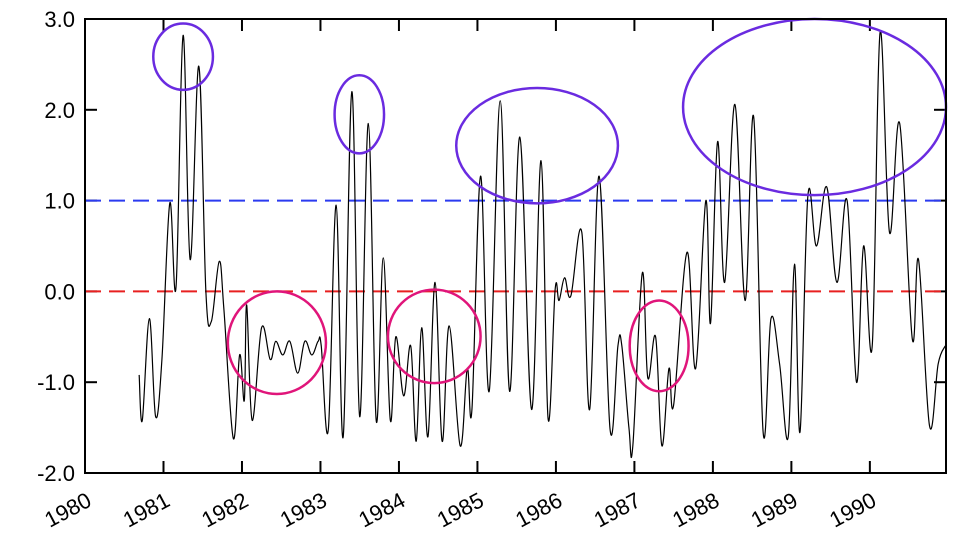 This screenshot has height=547, width=966. Describe the element at coordinates (56, 382) in the screenshot. I see `y-tick-label: -1.0` at that location.